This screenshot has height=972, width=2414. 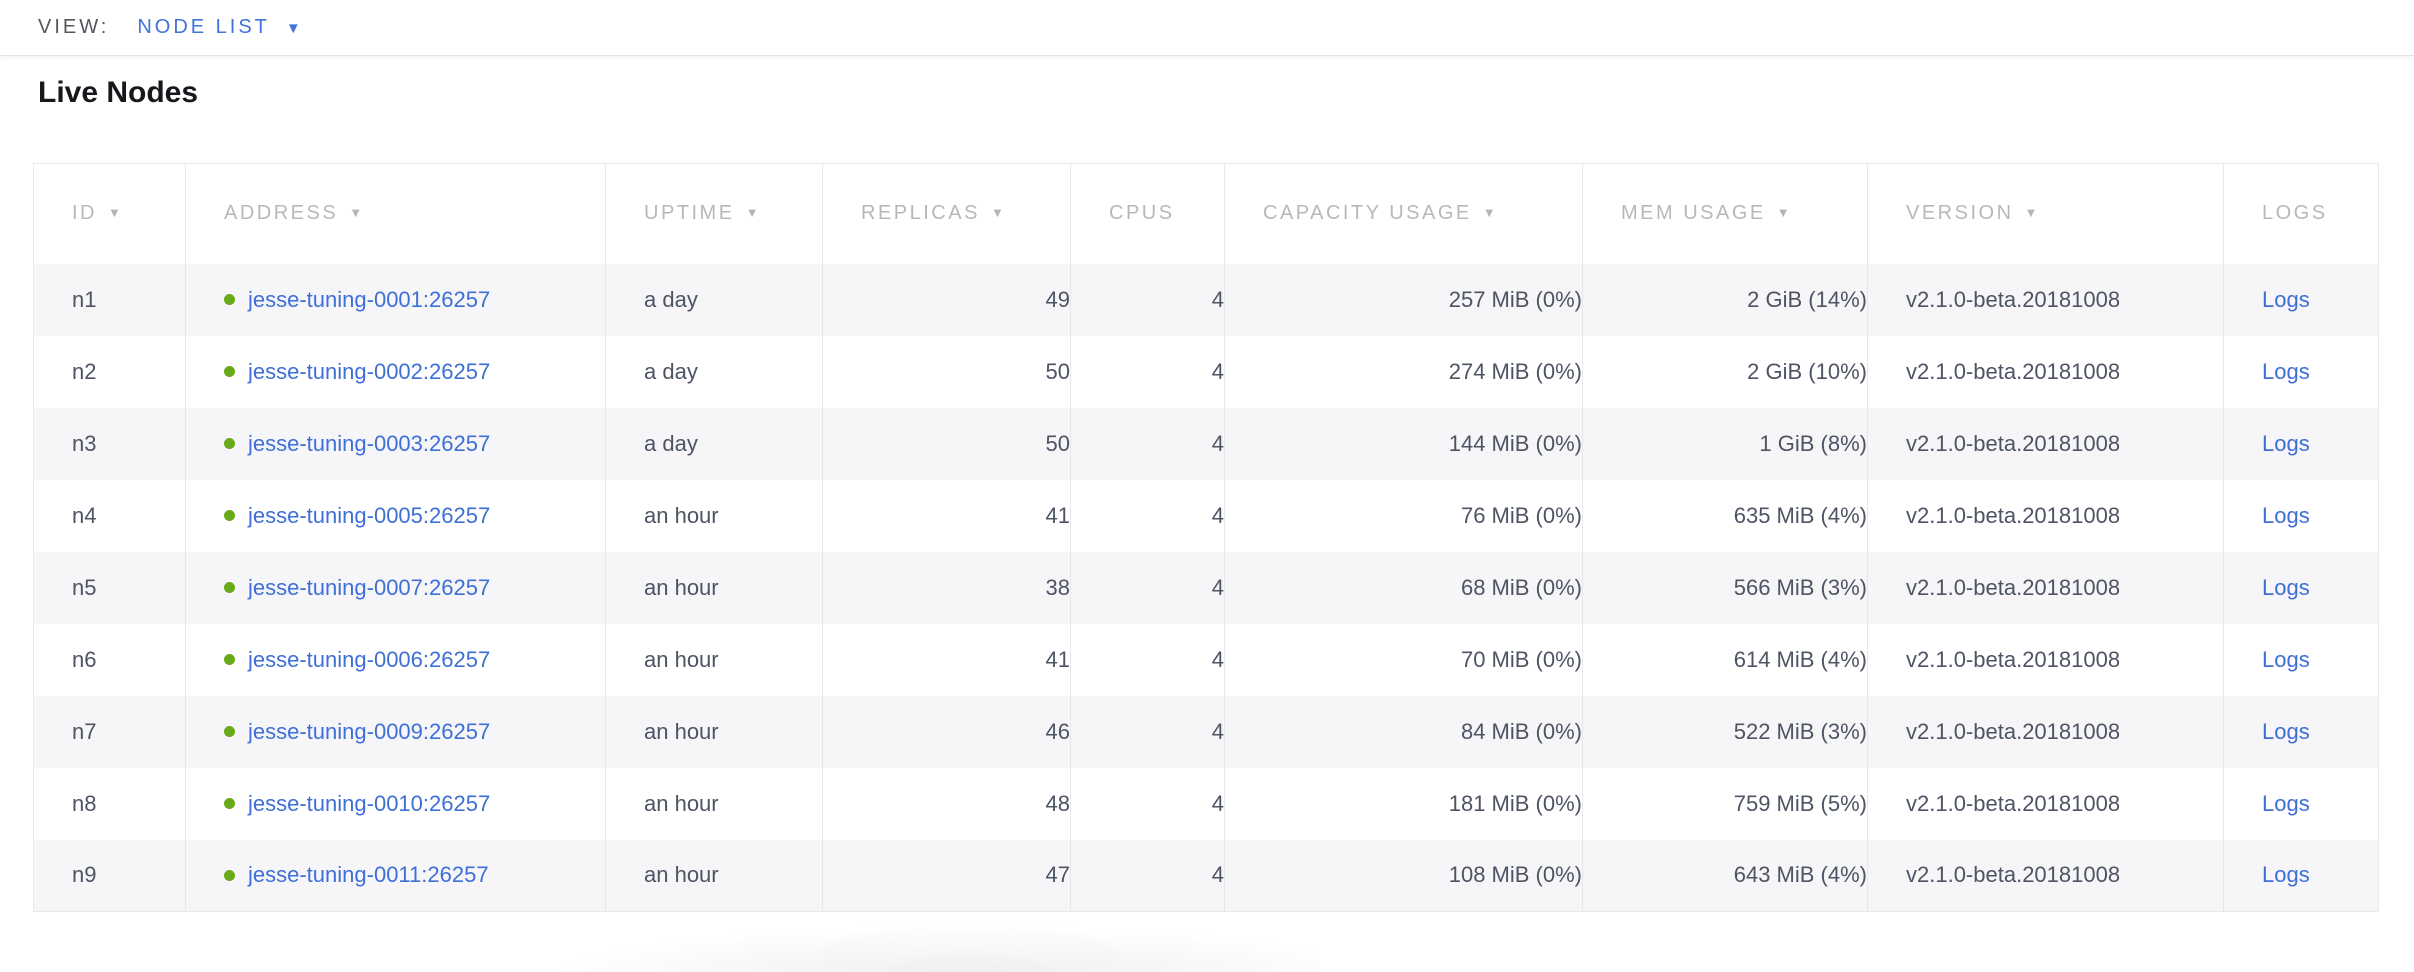 I want to click on node-capacity-usage-cell: 181 MiB (0%), so click(x=1403, y=803).